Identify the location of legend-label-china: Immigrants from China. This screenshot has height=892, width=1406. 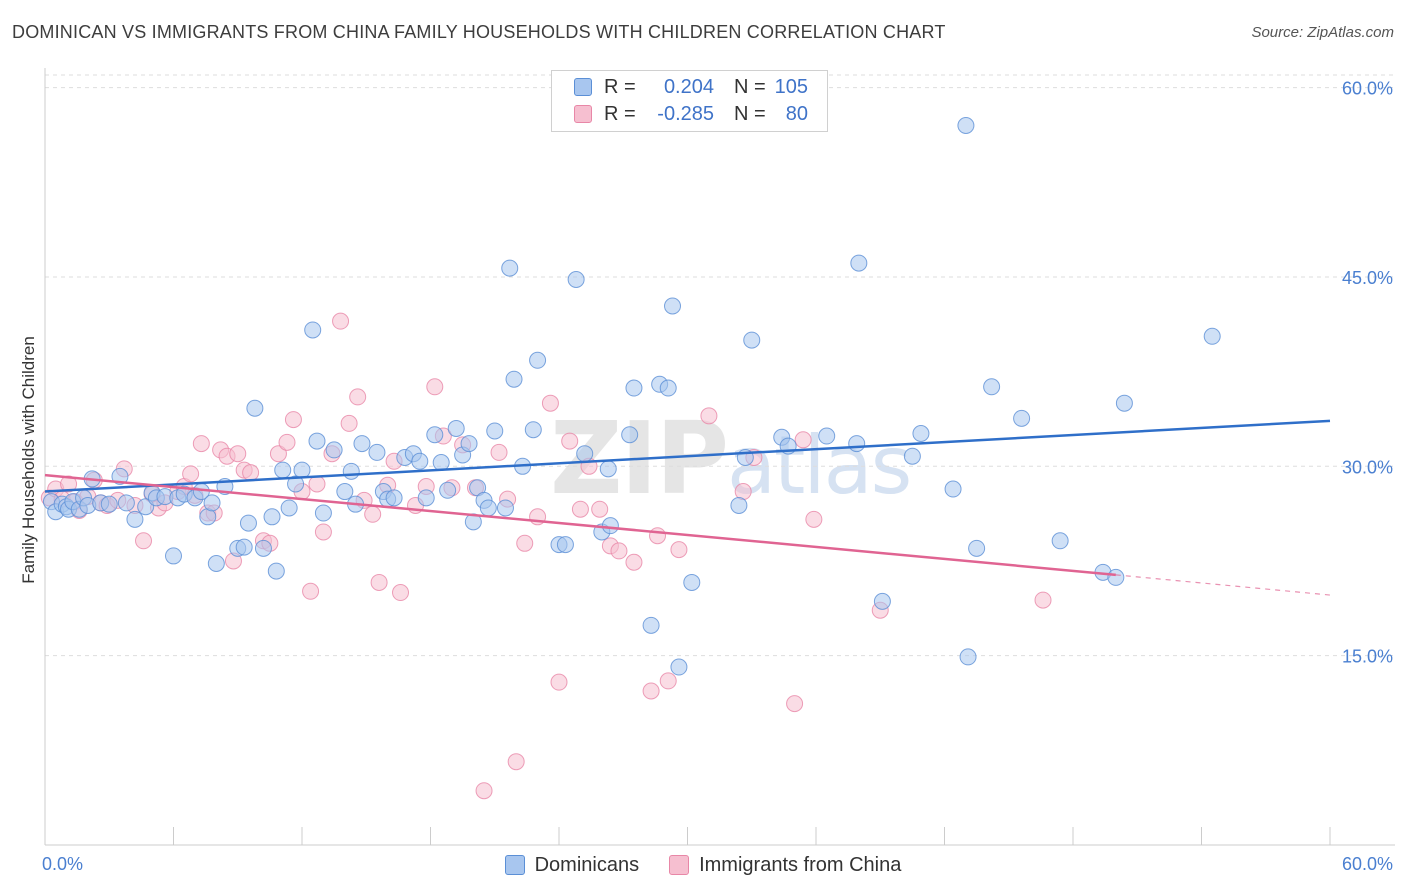
(800, 864).